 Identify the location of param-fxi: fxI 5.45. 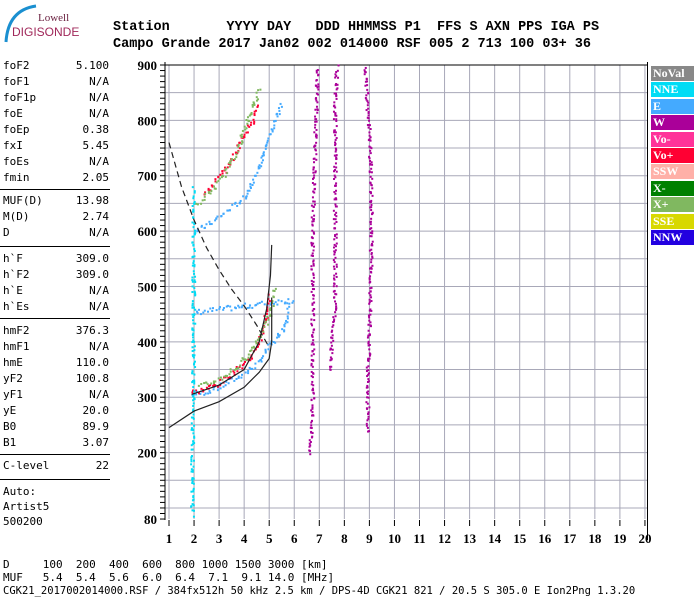
(56, 145).